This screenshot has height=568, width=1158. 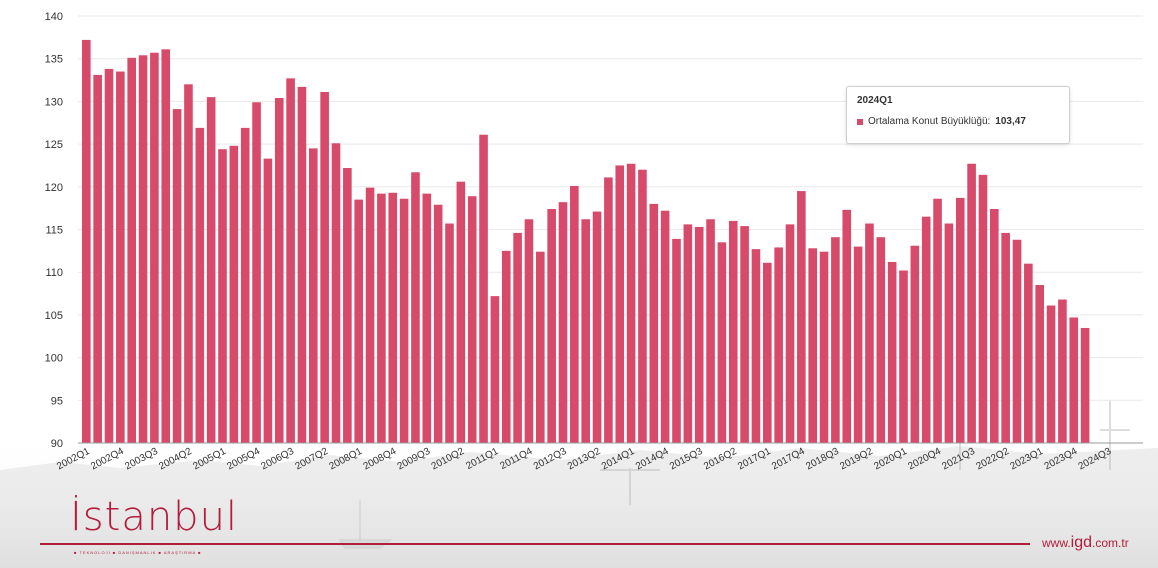 What do you see at coordinates (1017, 341) in the screenshot?
I see `bar-2022Q3` at bounding box center [1017, 341].